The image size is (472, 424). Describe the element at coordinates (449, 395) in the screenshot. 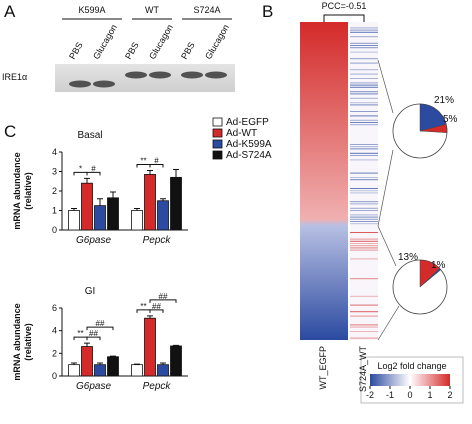

I see `colorbar-tick-label: 2` at that location.